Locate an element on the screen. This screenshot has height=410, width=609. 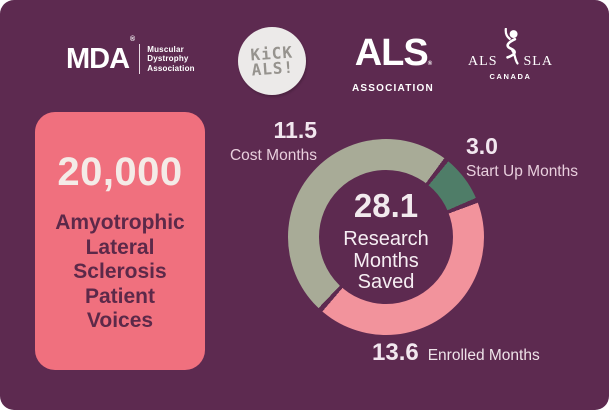
als-sla-canada-logo: ALS SLA CANADA is located at coordinates (510, 54).